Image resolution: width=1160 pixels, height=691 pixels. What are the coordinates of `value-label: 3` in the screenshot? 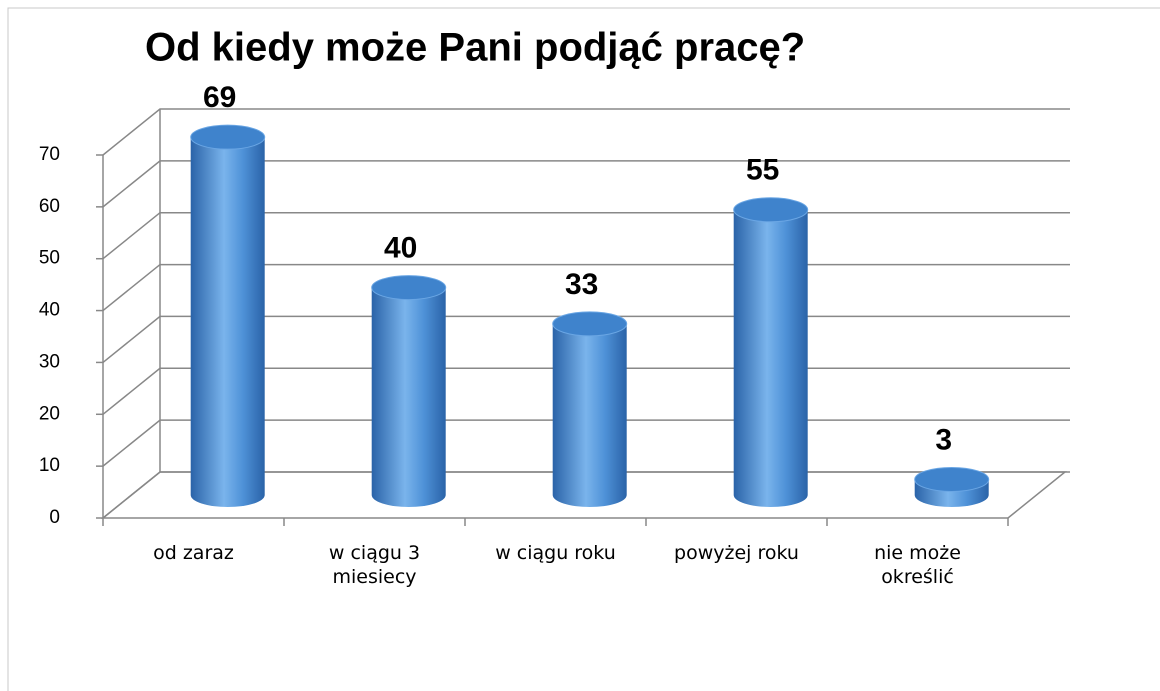 It's located at (943, 439).